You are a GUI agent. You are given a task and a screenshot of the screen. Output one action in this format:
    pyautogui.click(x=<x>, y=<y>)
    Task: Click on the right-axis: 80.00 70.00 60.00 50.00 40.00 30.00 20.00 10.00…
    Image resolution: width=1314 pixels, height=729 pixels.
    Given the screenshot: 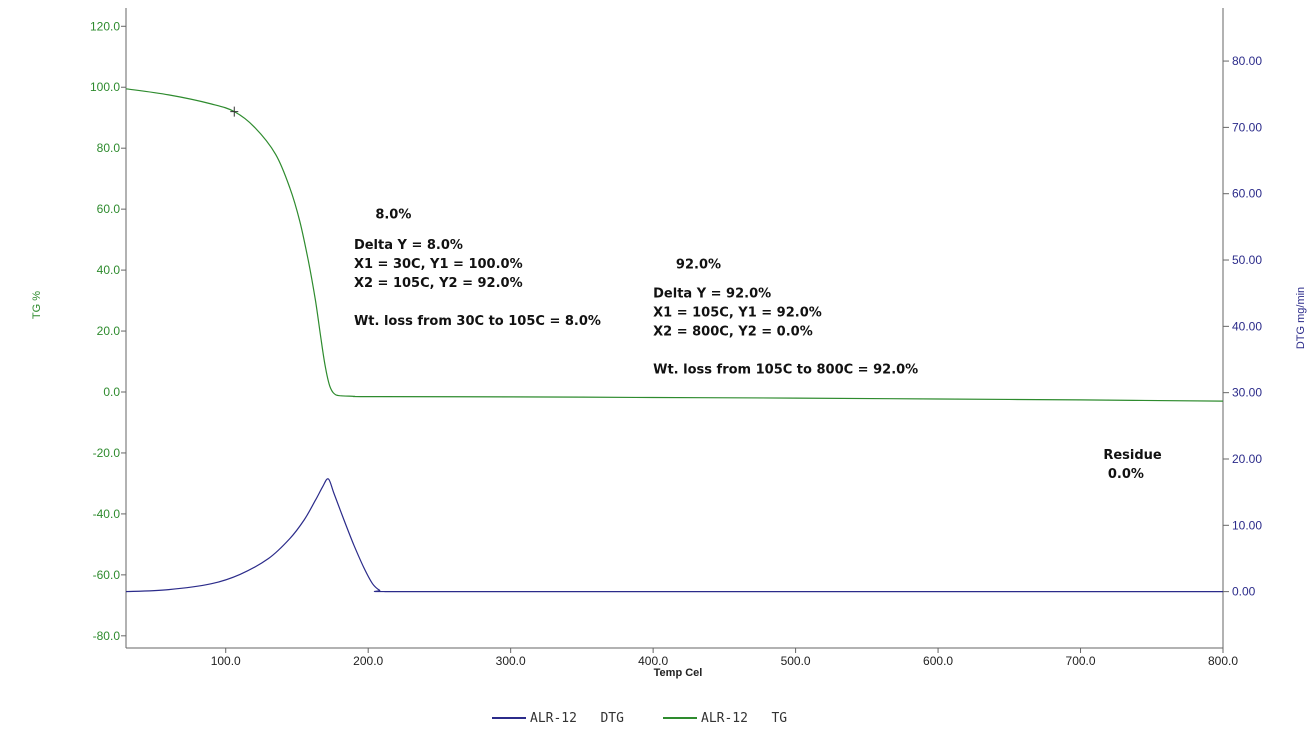 What is the action you would take?
    pyautogui.click(x=1242, y=326)
    